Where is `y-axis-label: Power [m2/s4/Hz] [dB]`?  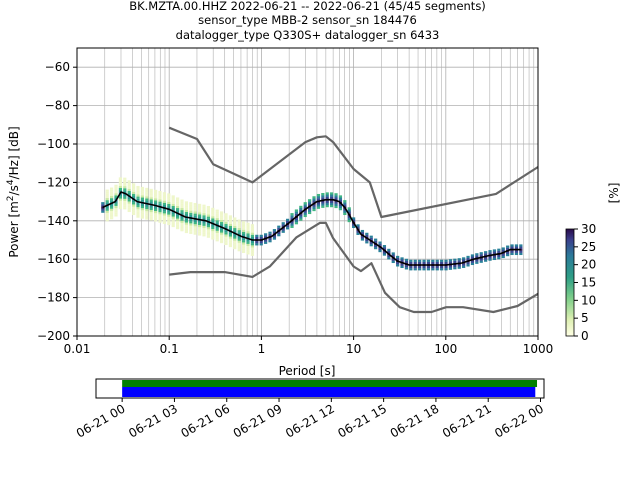
y-axis-label: Power [m2/s4/Hz] [dB] is located at coordinates (13, 191).